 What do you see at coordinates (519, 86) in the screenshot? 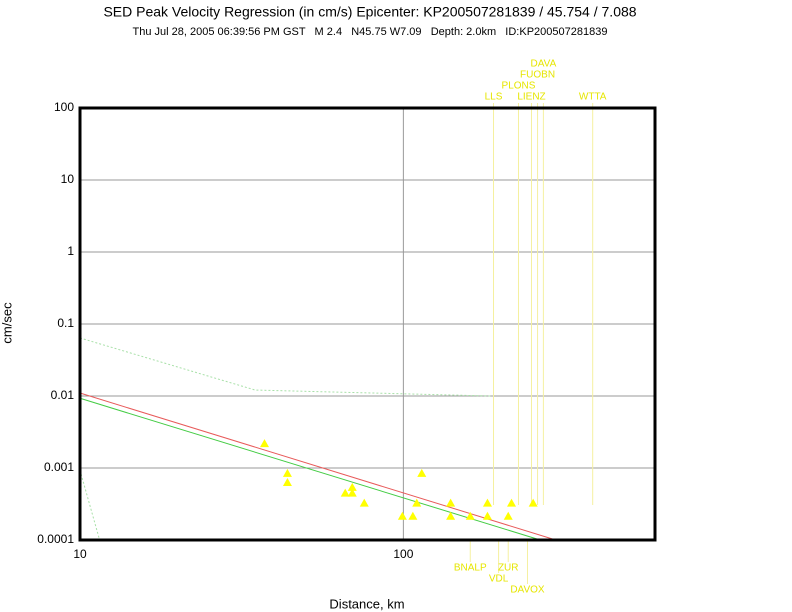
I see `station-label: PLONS` at bounding box center [519, 86].